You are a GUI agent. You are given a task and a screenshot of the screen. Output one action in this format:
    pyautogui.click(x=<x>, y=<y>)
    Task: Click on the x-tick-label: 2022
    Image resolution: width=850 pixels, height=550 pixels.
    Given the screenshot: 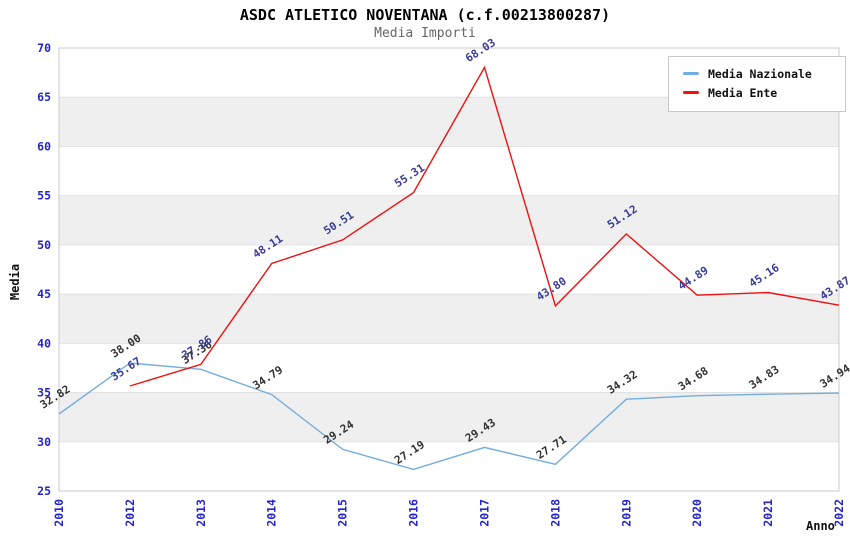 What is the action you would take?
    pyautogui.click(x=839, y=513)
    